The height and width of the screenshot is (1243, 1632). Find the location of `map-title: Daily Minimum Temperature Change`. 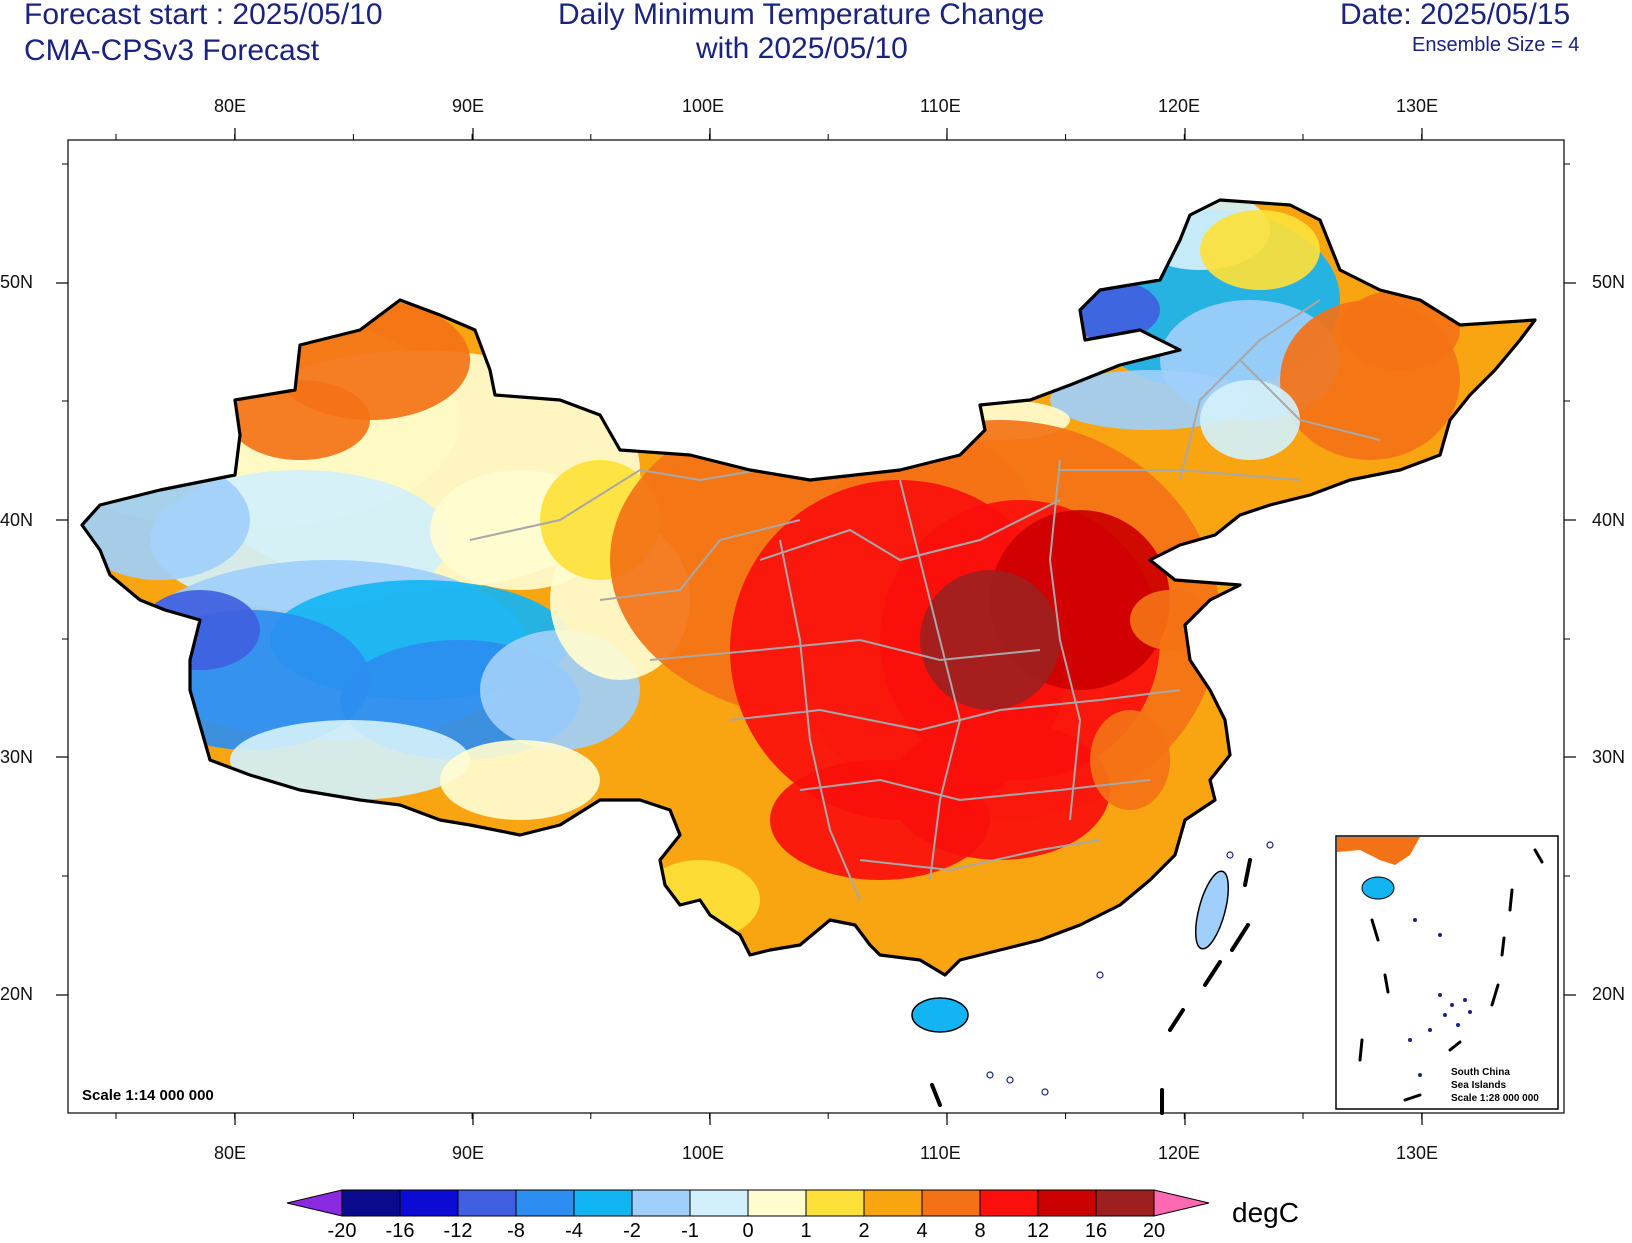

map-title: Daily Minimum Temperature Change is located at coordinates (801, 15).